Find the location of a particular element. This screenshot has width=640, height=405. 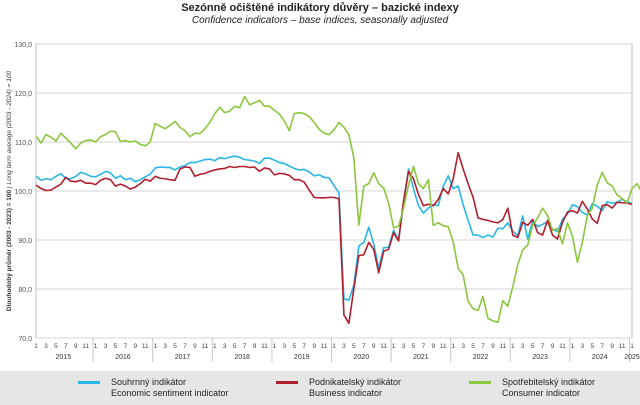

y-tick-label: 70,0 is located at coordinates (25, 339).